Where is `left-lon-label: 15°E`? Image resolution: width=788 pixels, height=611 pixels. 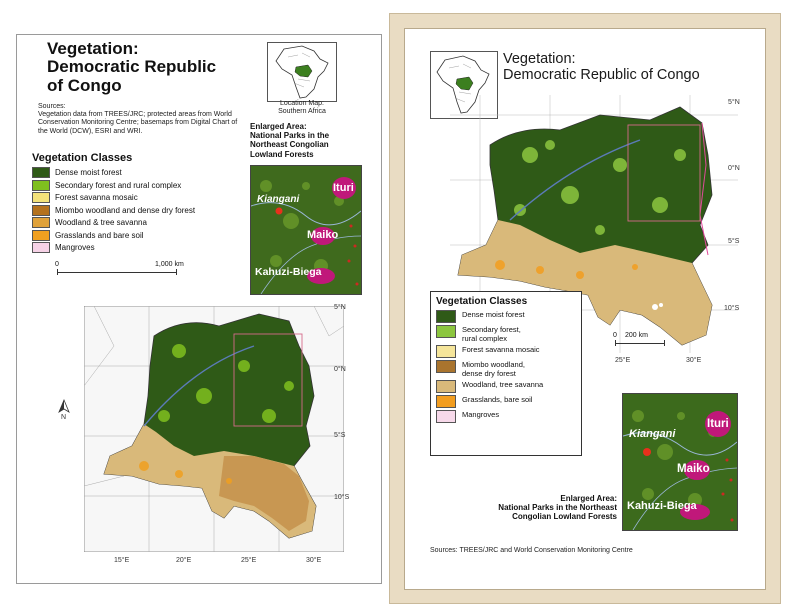 left-lon-label: 15°E is located at coordinates (122, 560).